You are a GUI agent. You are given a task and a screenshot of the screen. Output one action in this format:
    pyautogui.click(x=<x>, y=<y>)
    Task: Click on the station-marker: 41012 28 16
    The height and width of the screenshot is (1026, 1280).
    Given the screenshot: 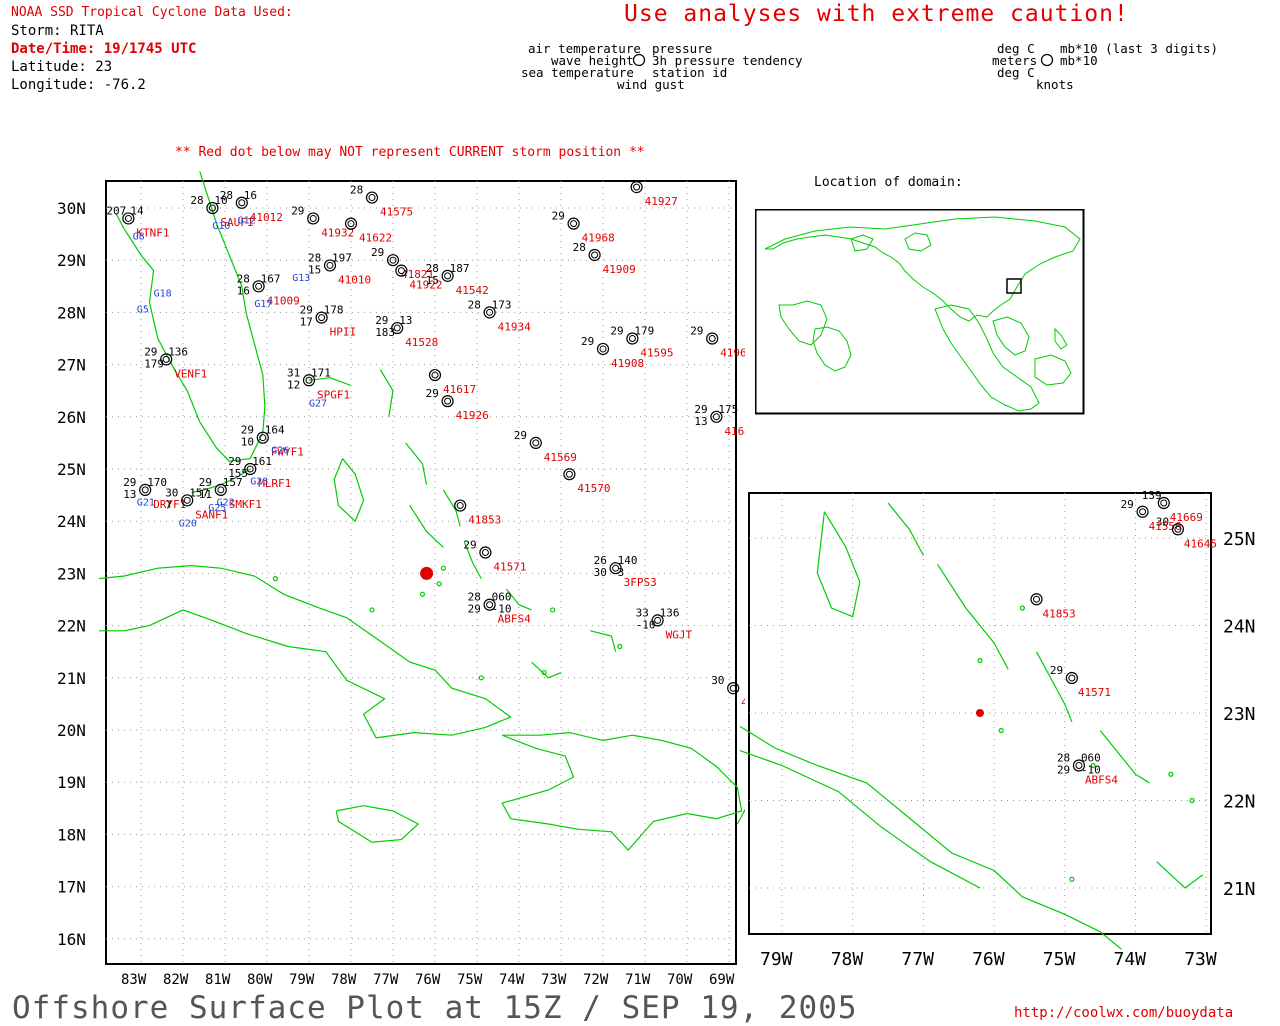 What is the action you would take?
    pyautogui.click(x=251, y=206)
    